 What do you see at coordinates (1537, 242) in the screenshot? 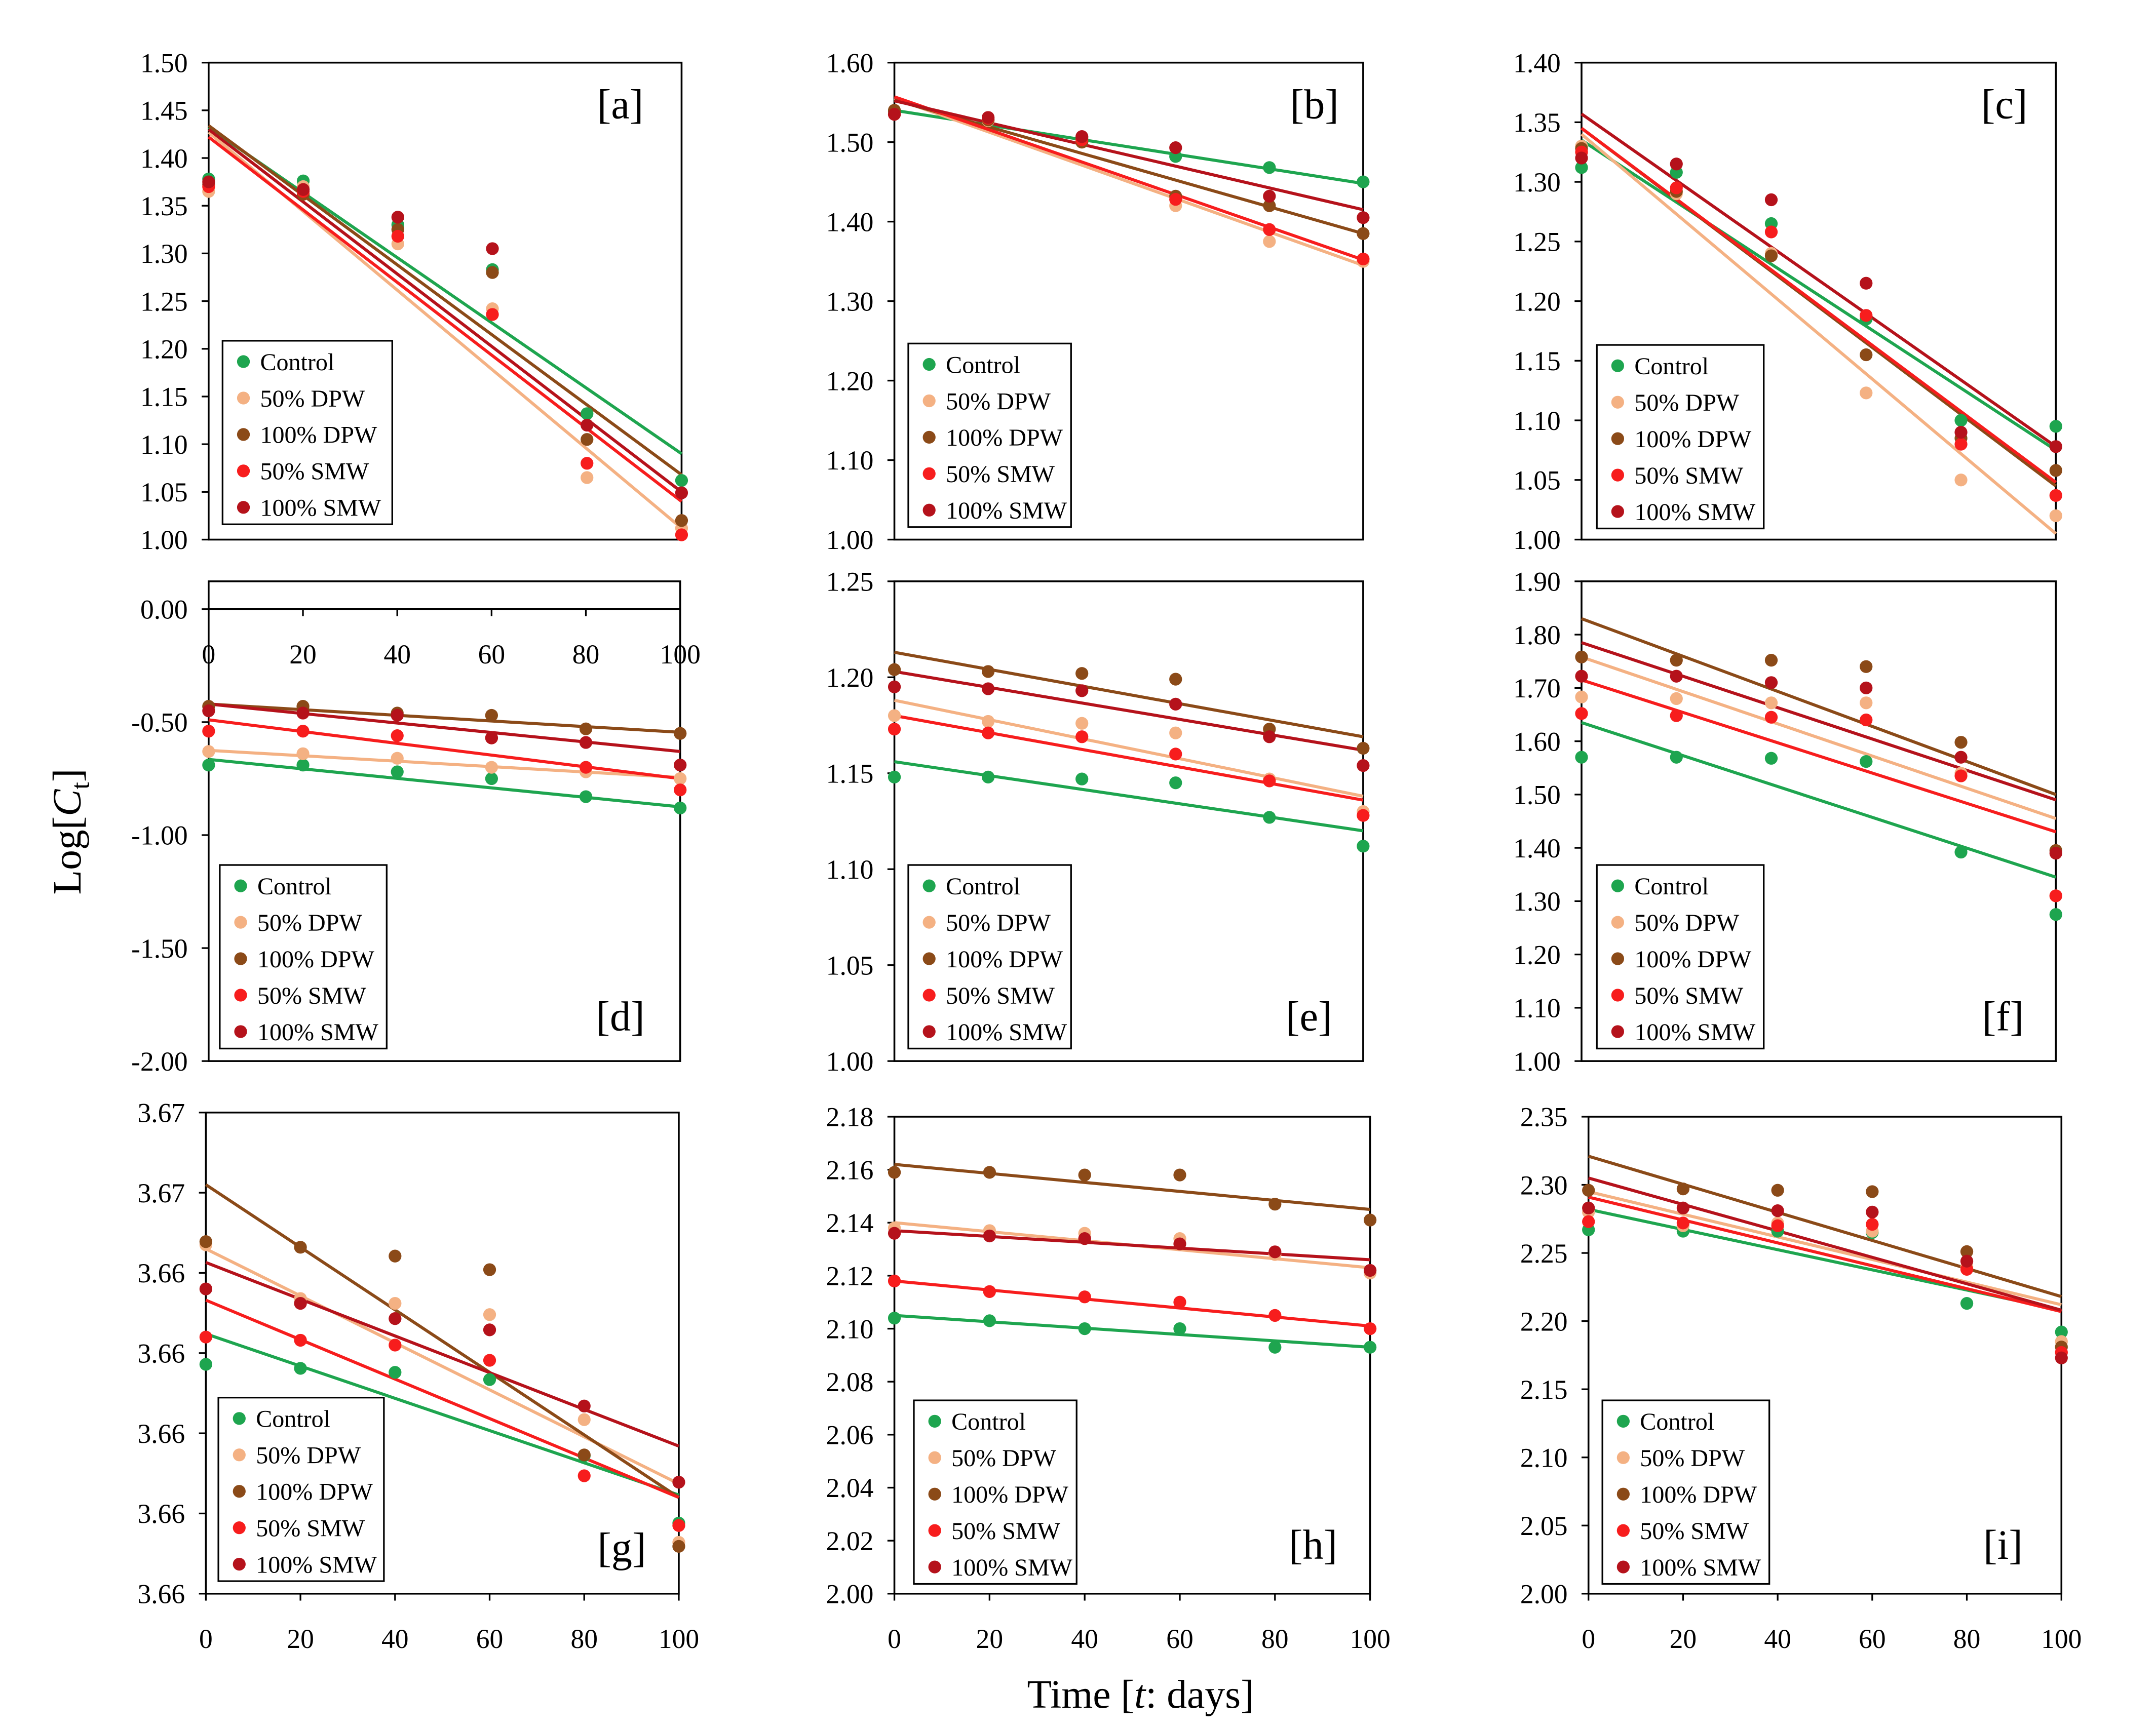
I see `y-tick-label: 1.25` at bounding box center [1537, 242].